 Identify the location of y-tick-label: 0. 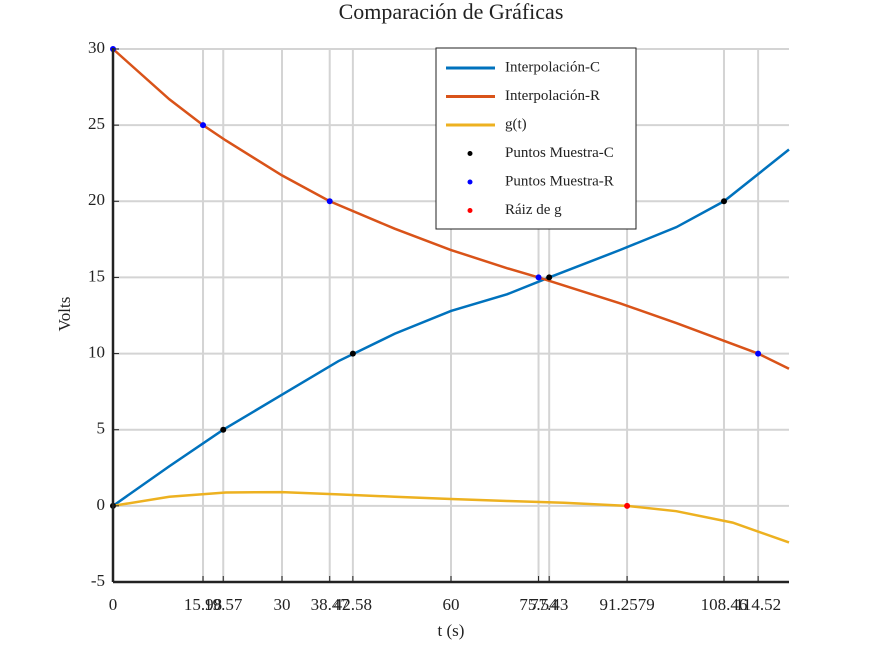
(101, 504).